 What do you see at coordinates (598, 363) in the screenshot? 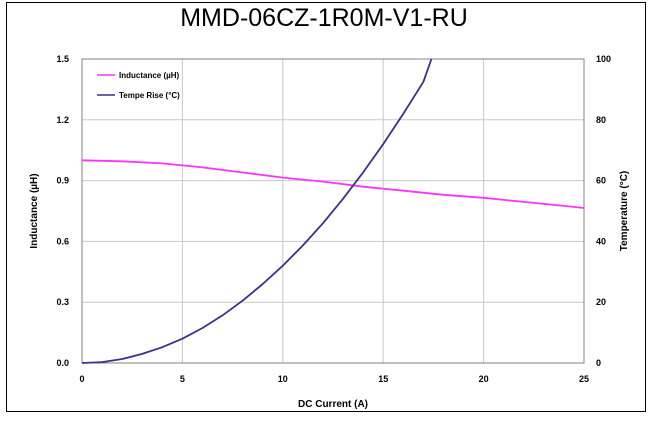
I see `y2-tick-label: 0` at bounding box center [598, 363].